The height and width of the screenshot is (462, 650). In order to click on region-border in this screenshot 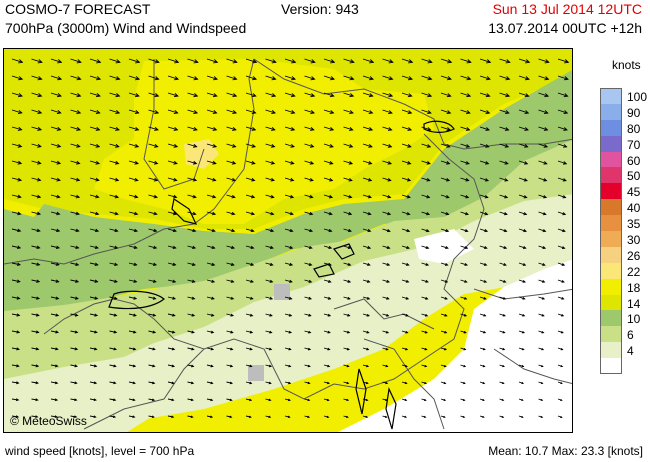, I will do `click(174, 124)`.